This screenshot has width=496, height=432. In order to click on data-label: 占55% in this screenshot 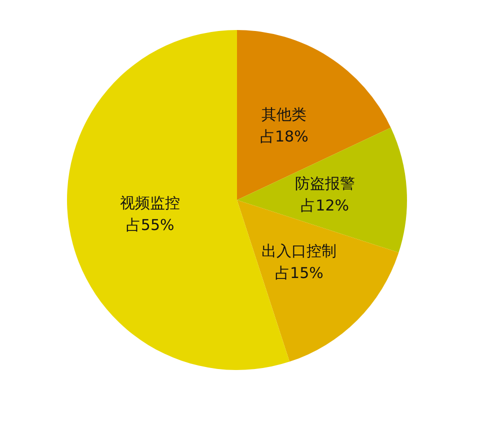, I will do `click(150, 225)`.